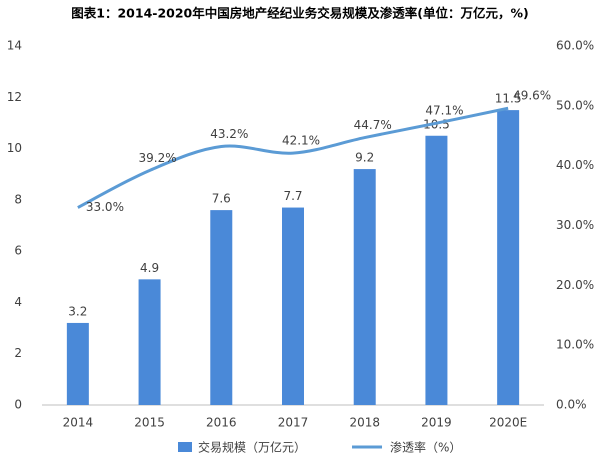 This screenshot has width=600, height=465. I want to click on line-value-label: 47.1%, so click(444, 111).